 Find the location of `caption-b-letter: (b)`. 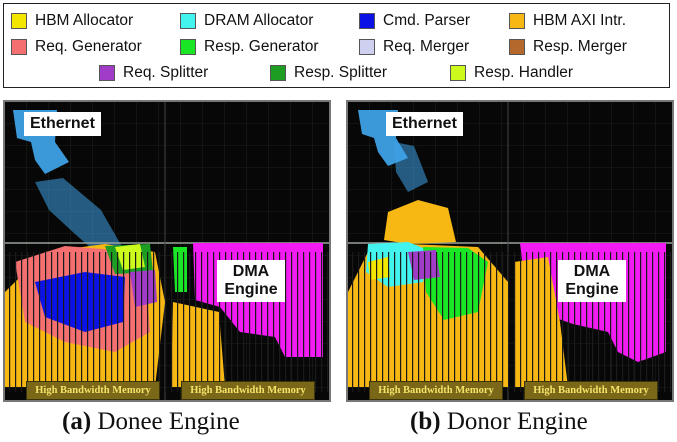

caption-b-letter: (b) is located at coordinates (425, 421).